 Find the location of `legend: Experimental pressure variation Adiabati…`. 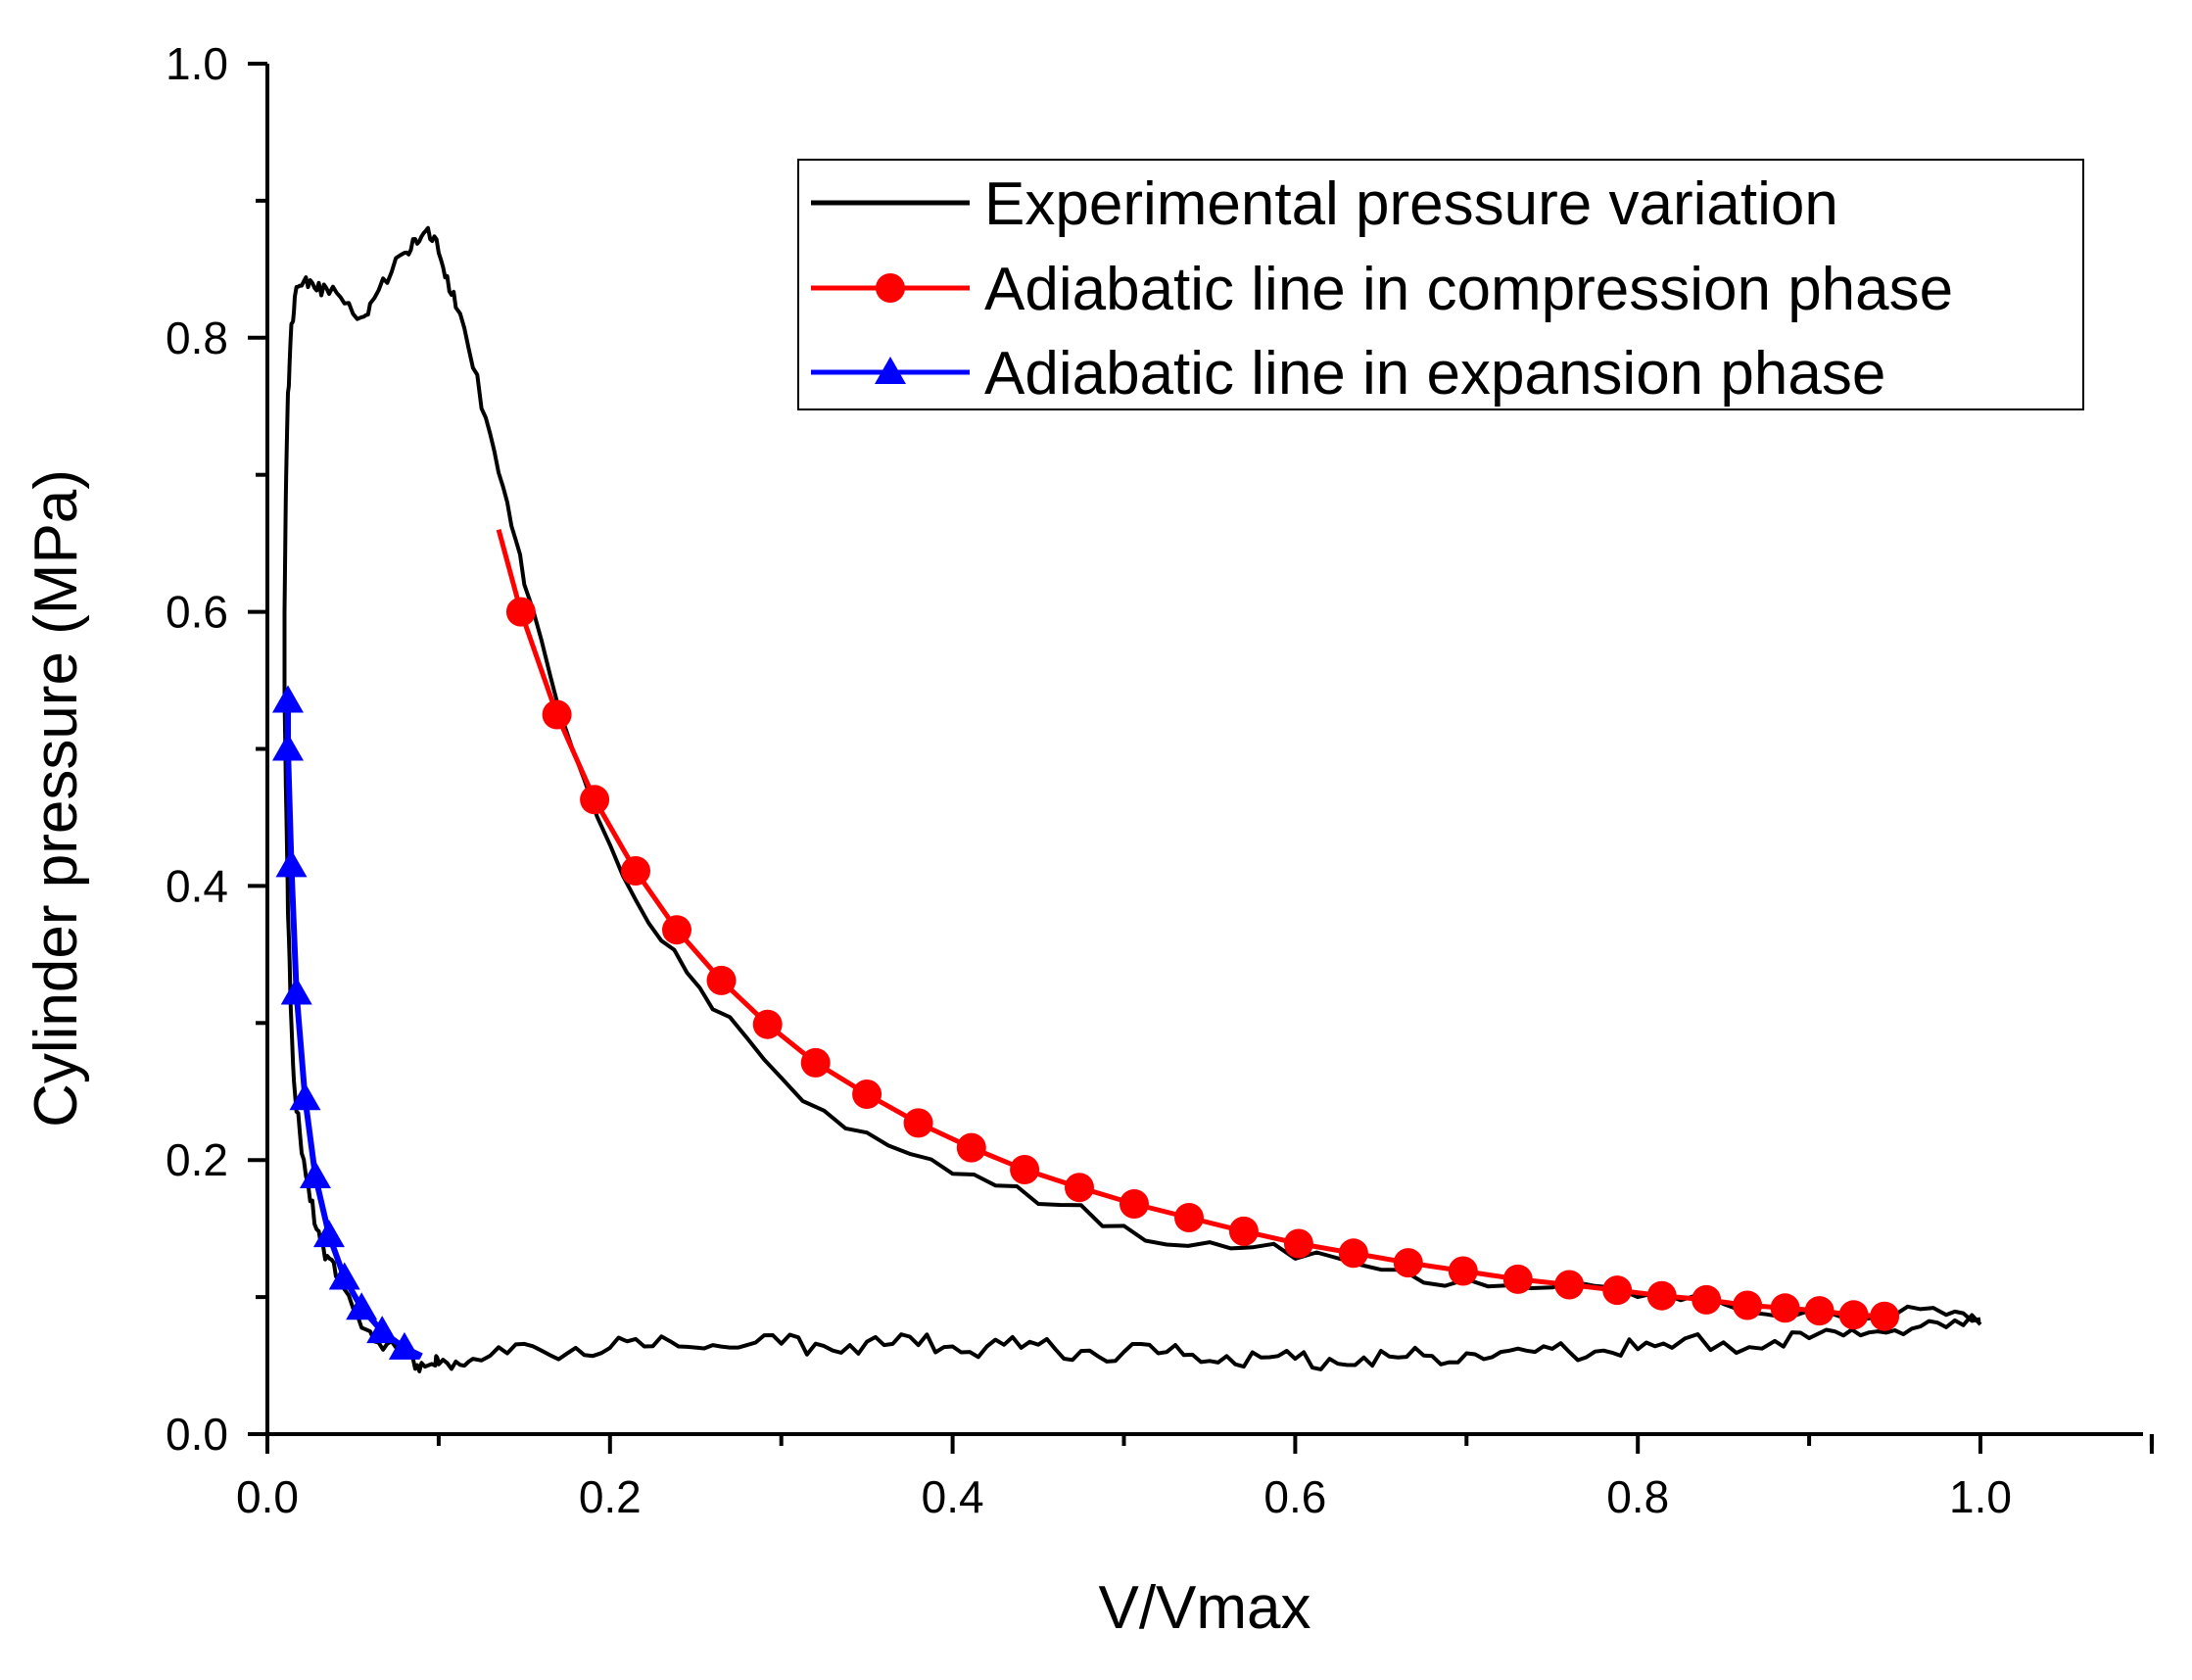

legend: Experimental pressure variation Adiabati… is located at coordinates (1441, 284).